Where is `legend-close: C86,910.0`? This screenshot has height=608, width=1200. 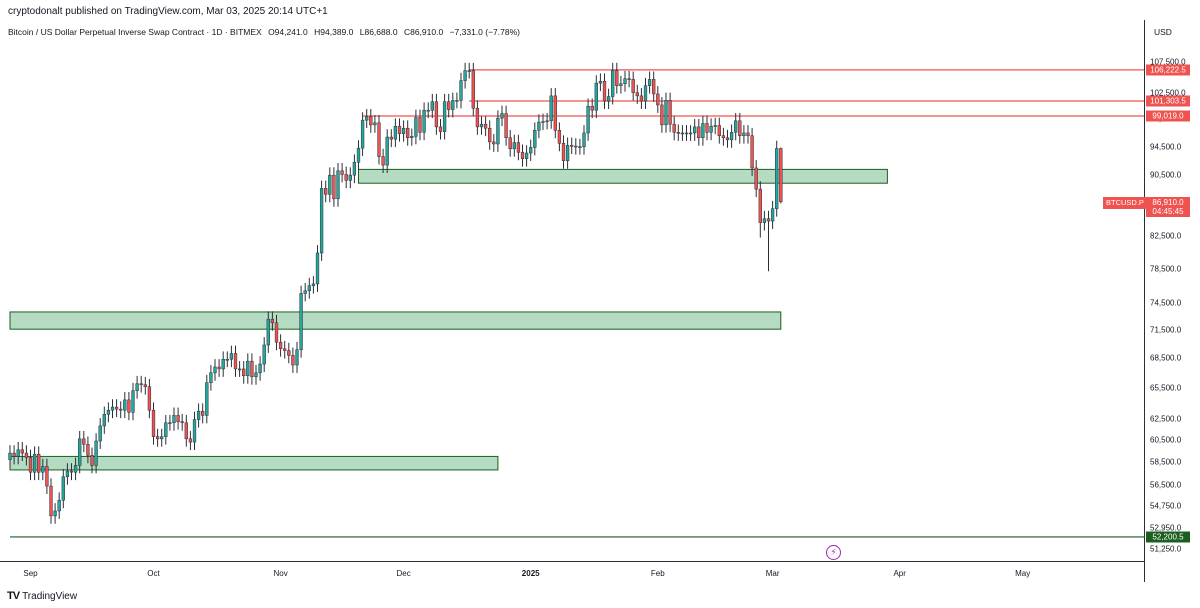
legend-close: C86,910.0 is located at coordinates (423, 32).